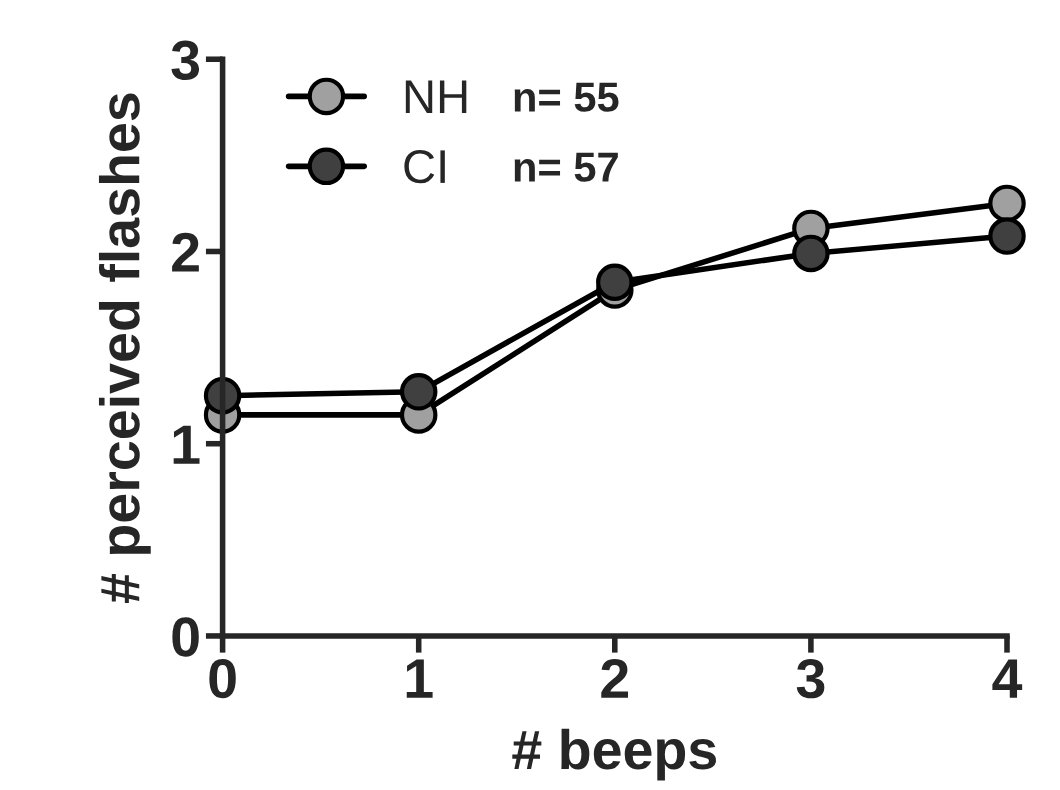  I want to click on y-axis-title: # perceived flashes, so click(124, 348).